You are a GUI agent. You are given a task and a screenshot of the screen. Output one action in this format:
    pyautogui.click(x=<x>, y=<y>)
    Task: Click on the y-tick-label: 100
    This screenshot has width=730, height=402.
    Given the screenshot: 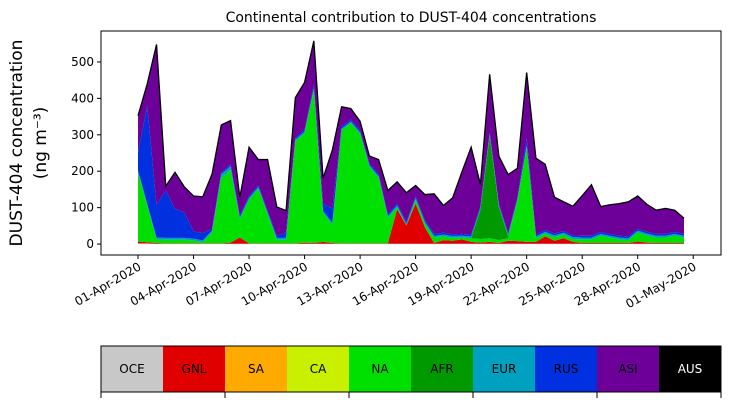 What is the action you would take?
    pyautogui.click(x=82, y=208)
    